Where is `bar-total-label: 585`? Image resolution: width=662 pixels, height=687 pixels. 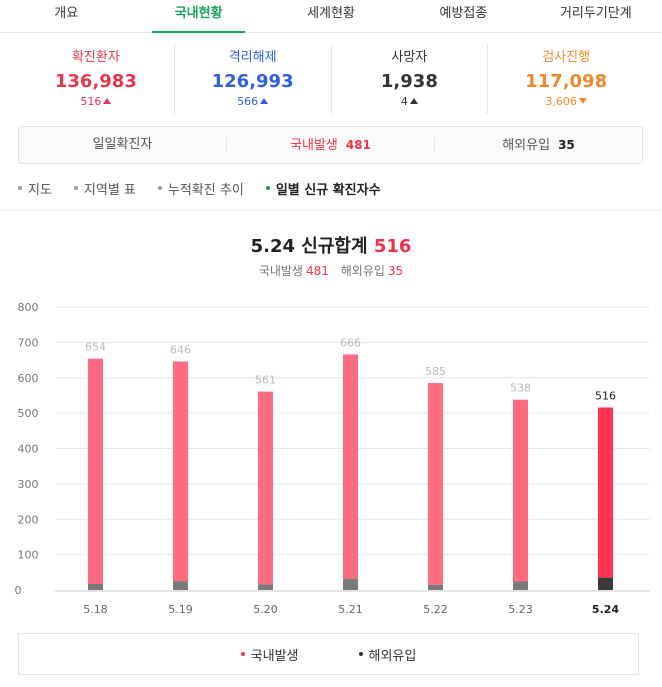 bar-total-label: 585 is located at coordinates (435, 371).